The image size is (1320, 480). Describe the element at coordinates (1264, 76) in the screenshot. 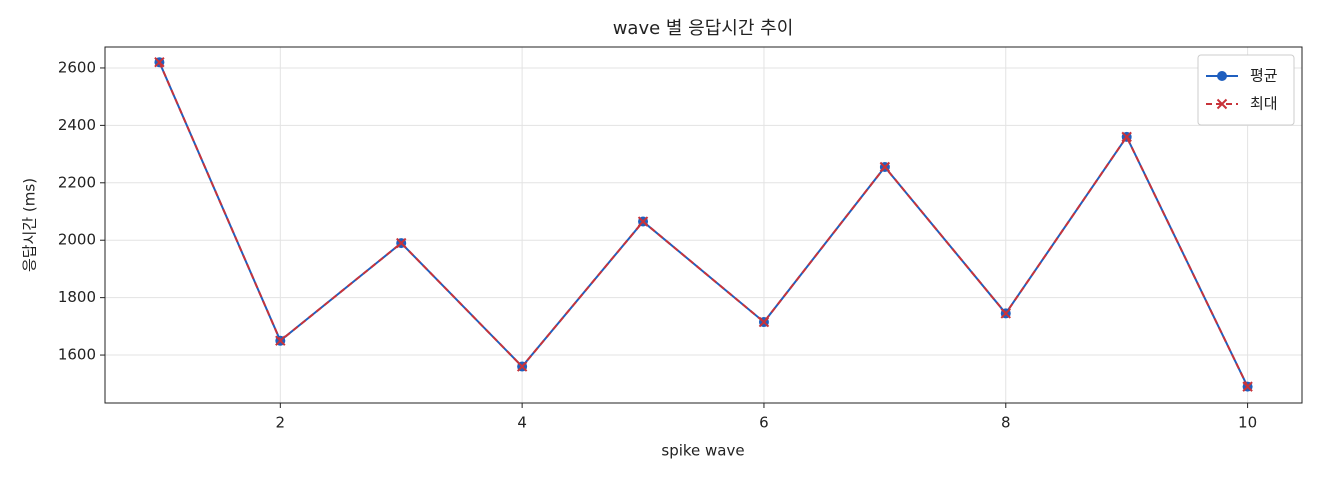

I see `legend-label: 평균` at that location.